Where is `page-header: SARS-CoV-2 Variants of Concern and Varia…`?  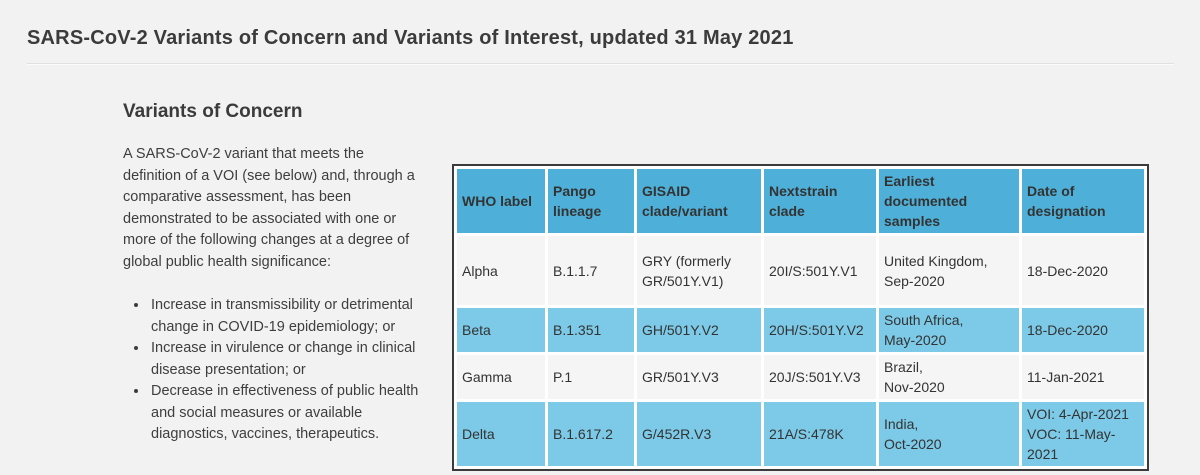 page-header: SARS-CoV-2 Variants of Concern and Varia… is located at coordinates (600, 32).